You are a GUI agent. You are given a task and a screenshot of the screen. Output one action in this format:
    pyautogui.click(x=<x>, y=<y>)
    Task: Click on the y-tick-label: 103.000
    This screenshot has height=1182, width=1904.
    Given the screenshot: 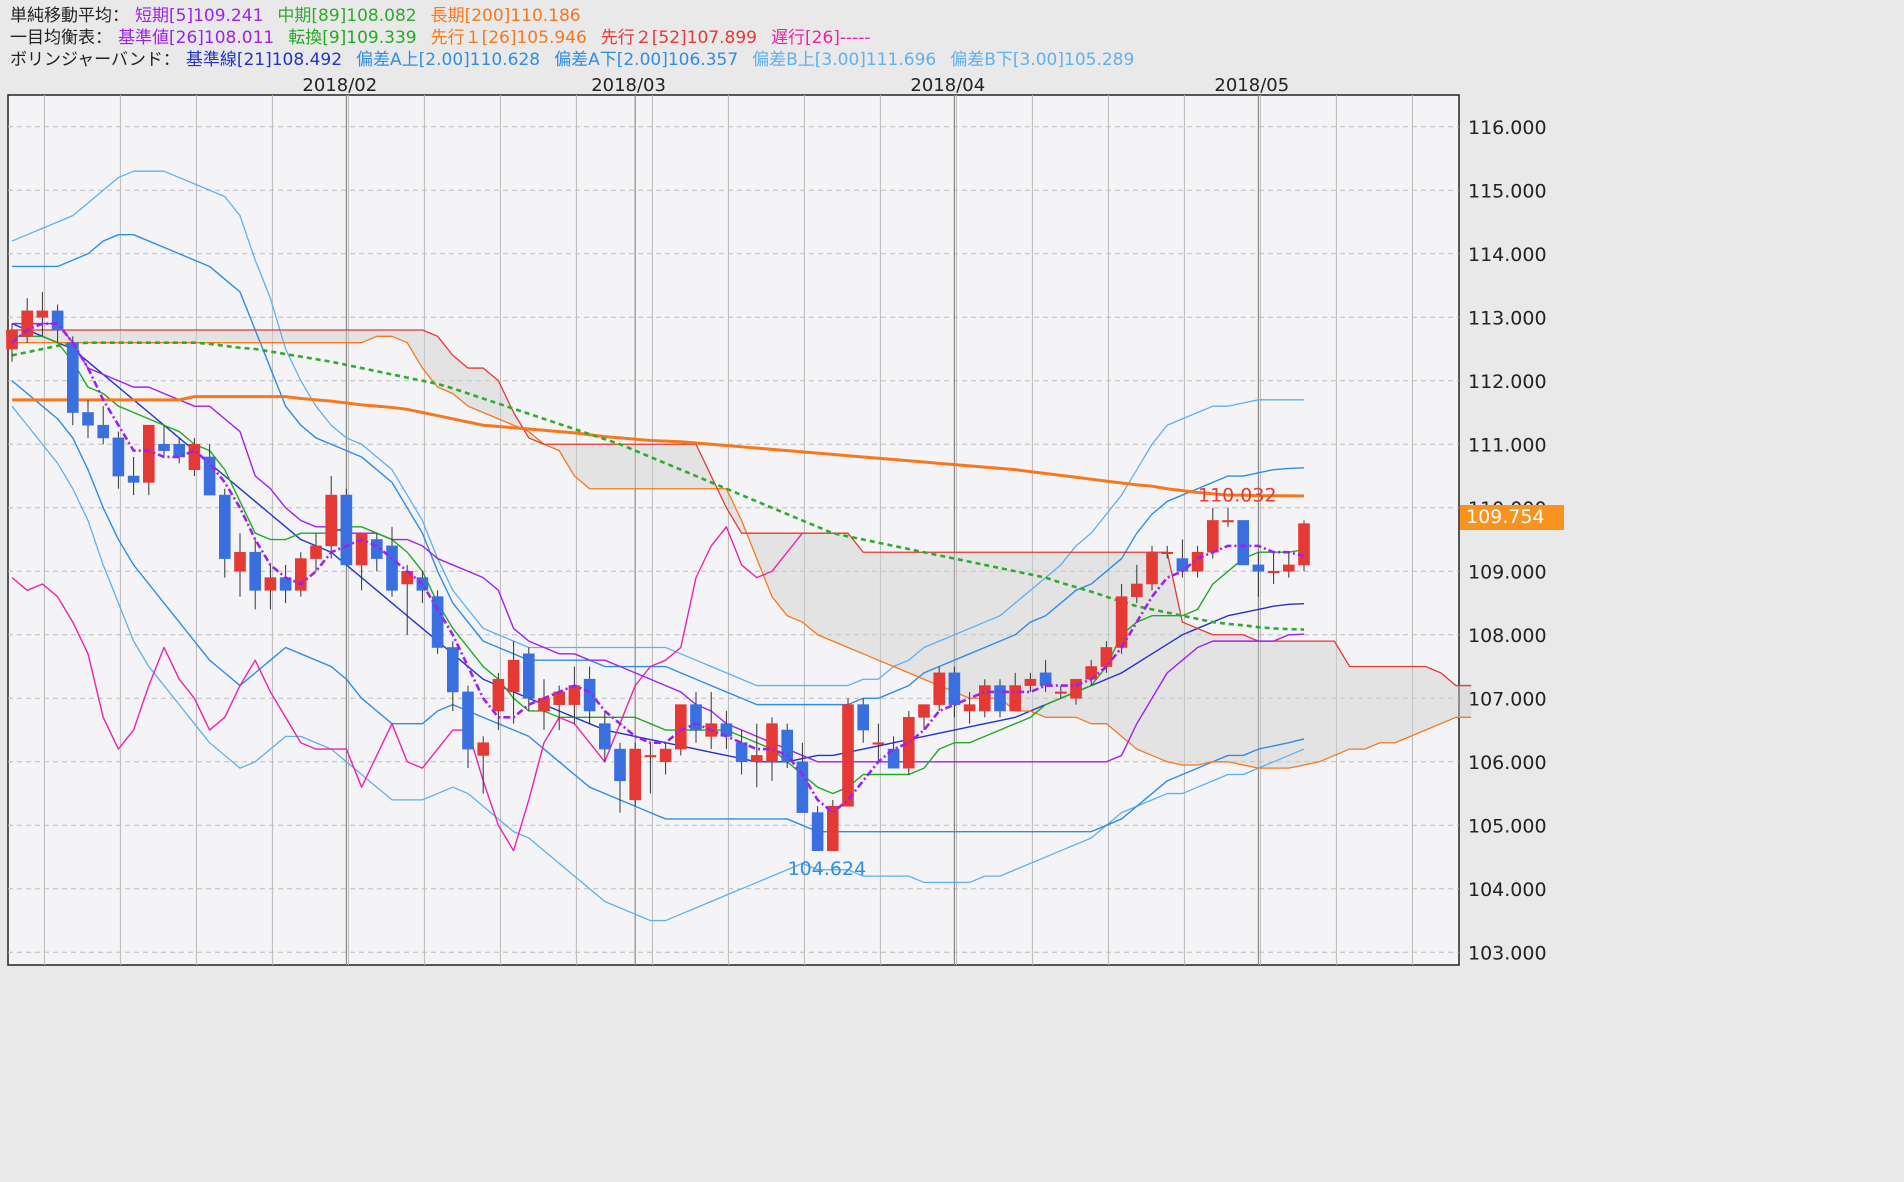 What is the action you would take?
    pyautogui.click(x=1507, y=953)
    